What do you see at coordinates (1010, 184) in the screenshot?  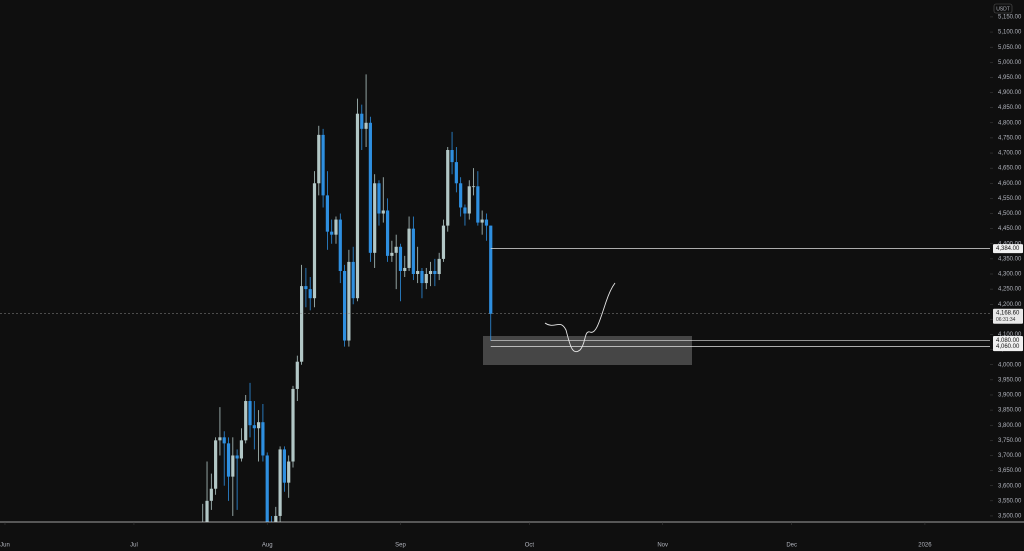 I see `y-tick-label: 4,600.00` at bounding box center [1010, 184].